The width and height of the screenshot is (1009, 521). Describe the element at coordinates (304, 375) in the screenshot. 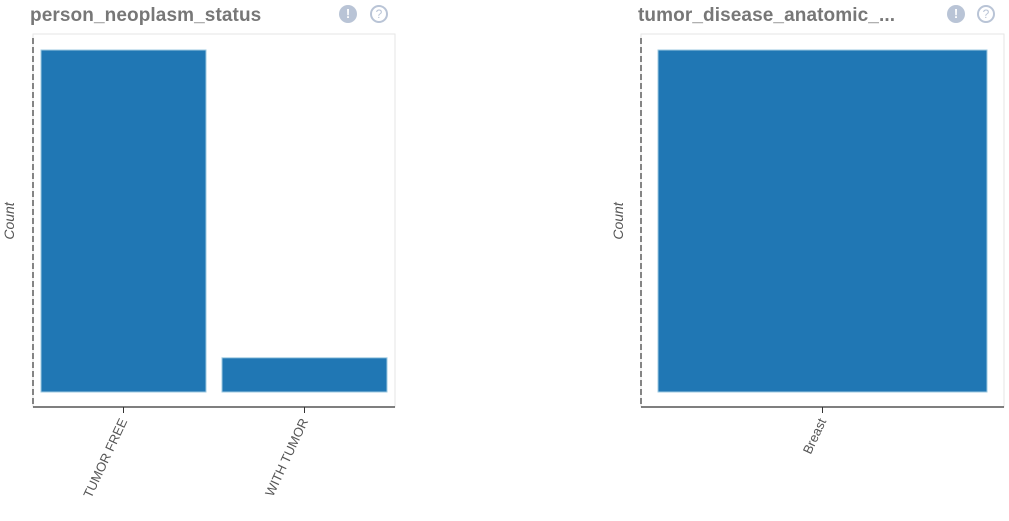

I see `bar-with-tumor` at that location.